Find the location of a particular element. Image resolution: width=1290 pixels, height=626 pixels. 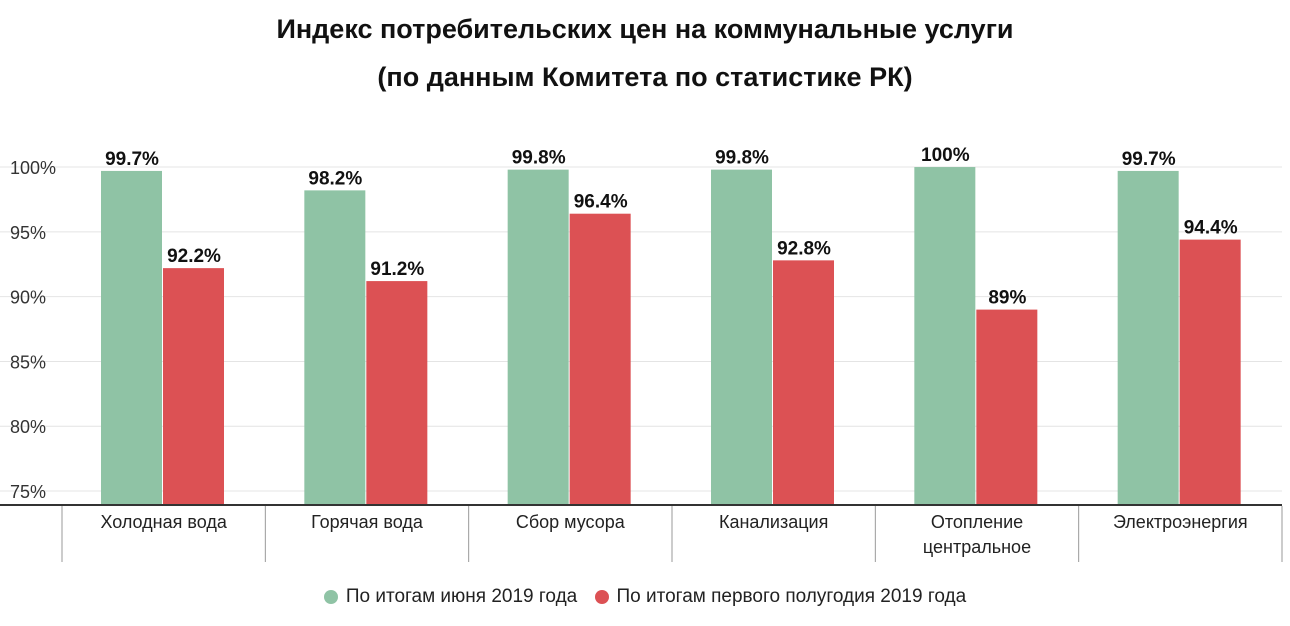

data-label: 92.8% is located at coordinates (804, 248).